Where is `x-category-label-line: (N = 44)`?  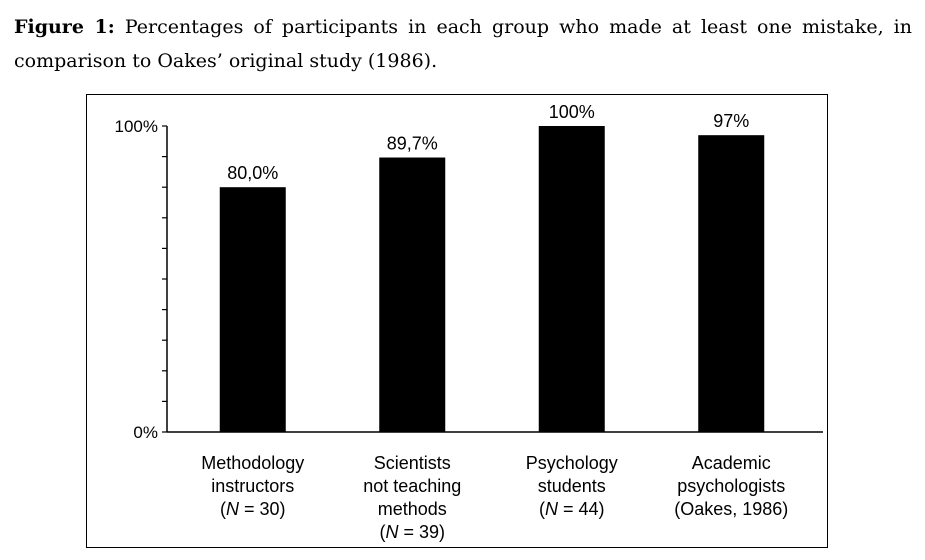
x-category-label-line: (N = 44) is located at coordinates (572, 509).